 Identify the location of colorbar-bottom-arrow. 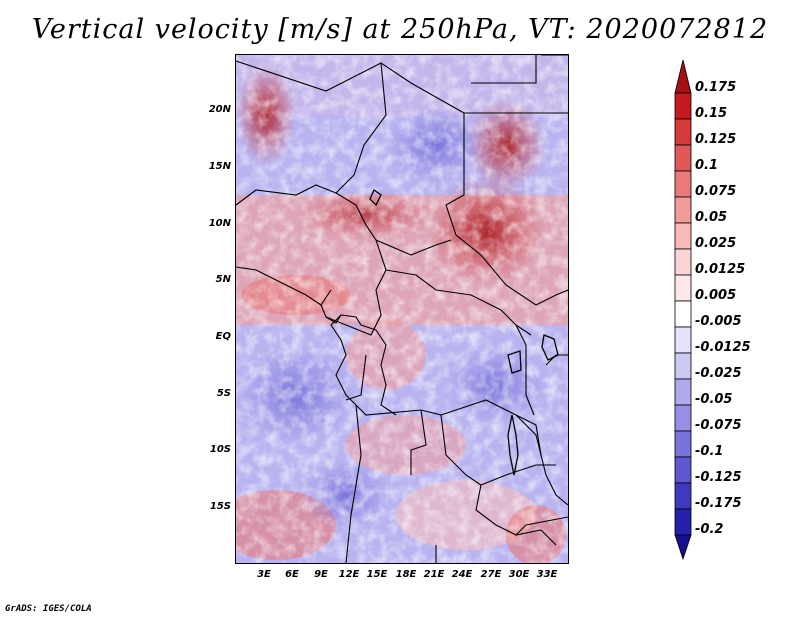
(683, 547).